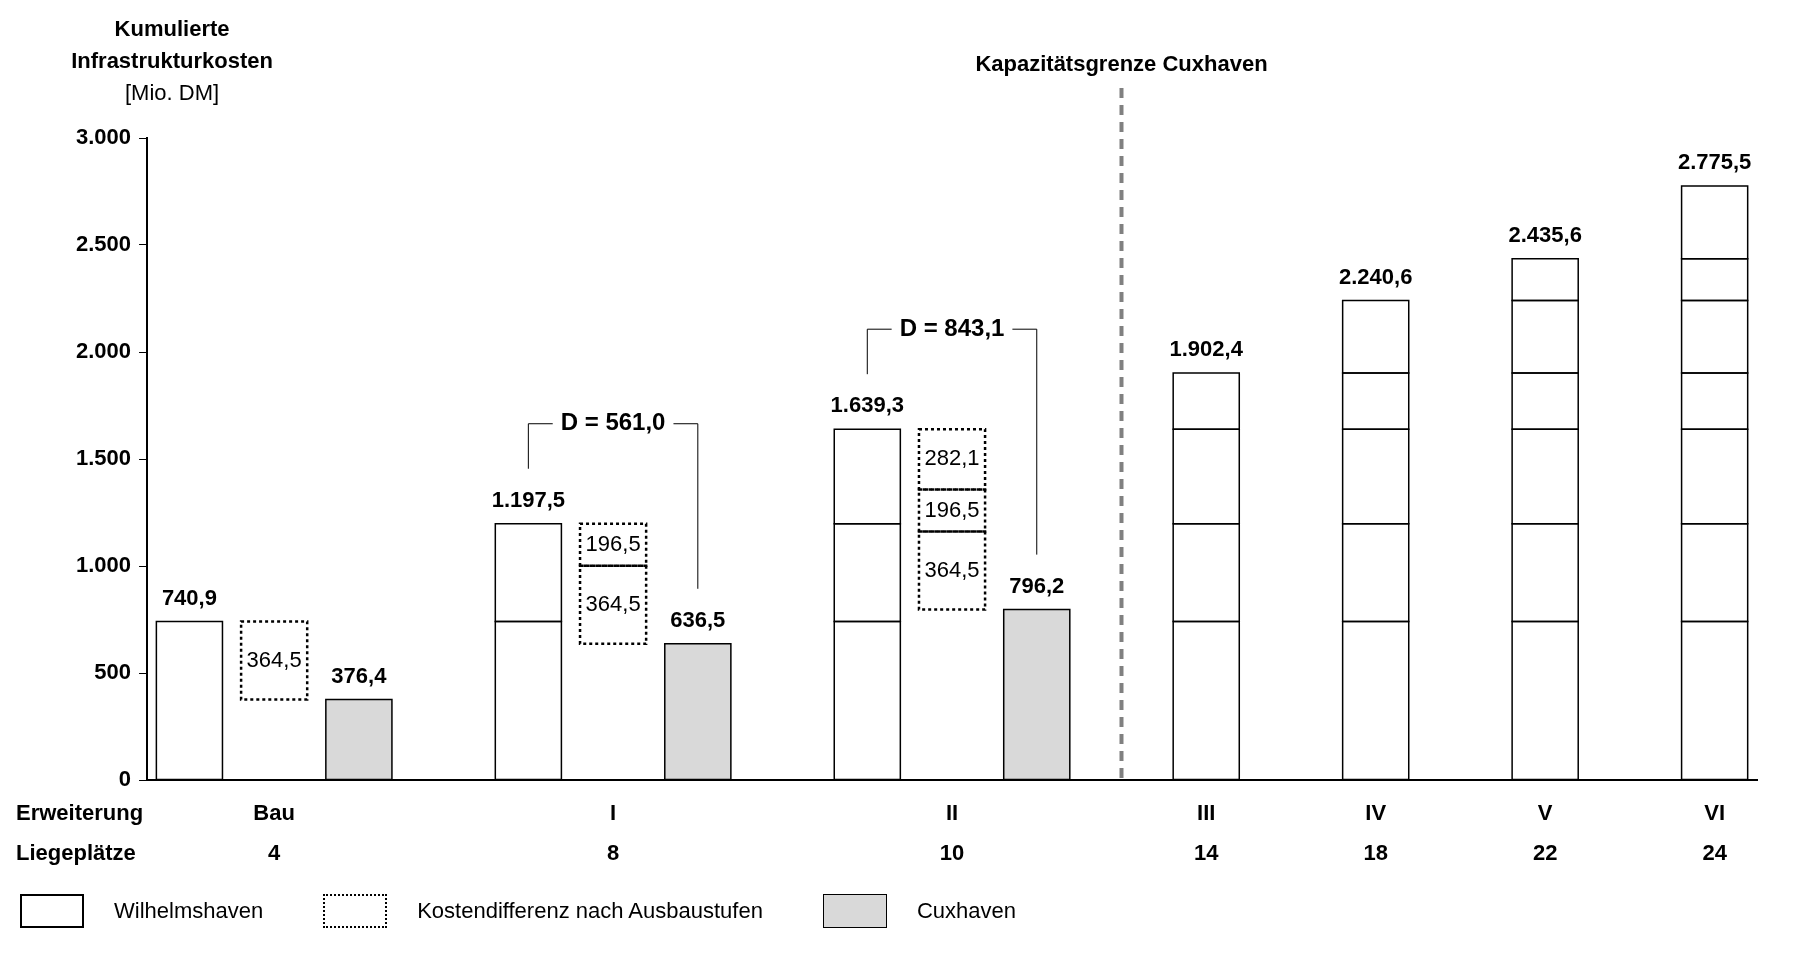  Describe the element at coordinates (80, 833) in the screenshot. I see `x-axis-title: Erweiterung Liegeplätze` at that location.